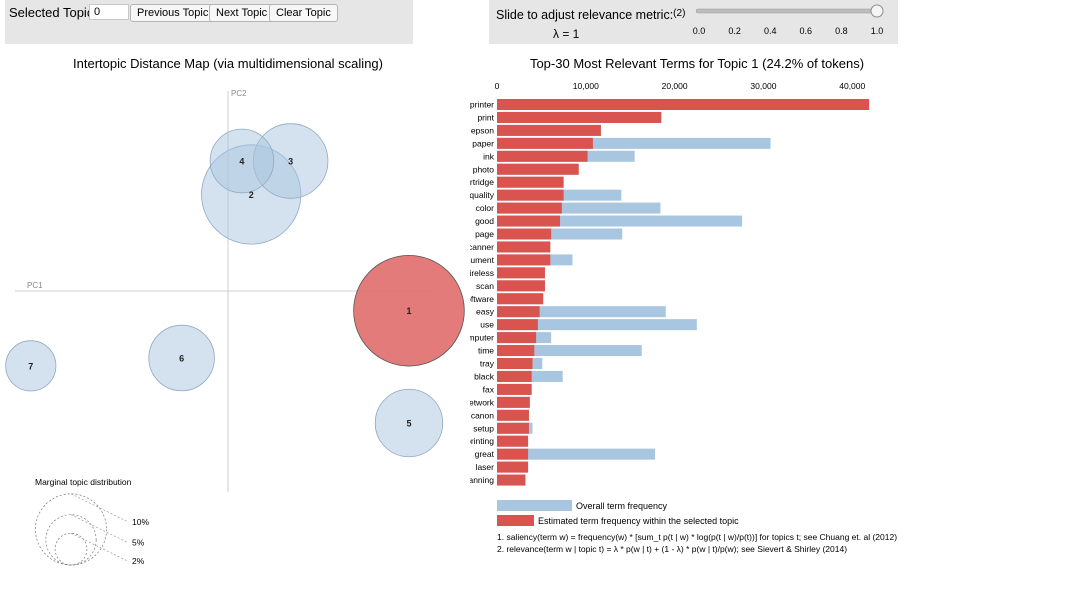 This screenshot has height=598, width=1080. What do you see at coordinates (560, 234) in the screenshot?
I see `bar-overall-page` at bounding box center [560, 234].